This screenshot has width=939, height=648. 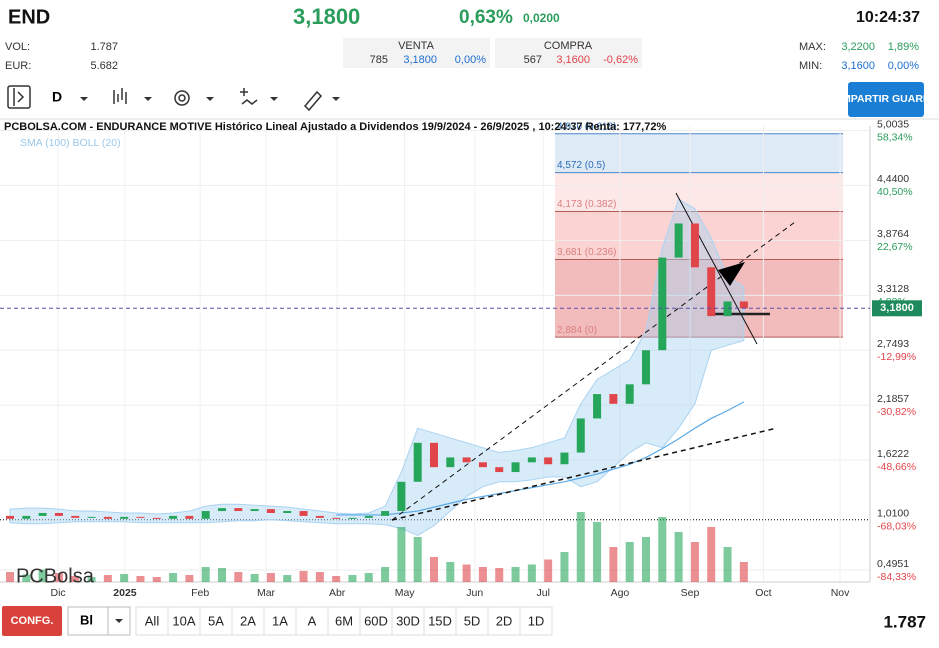 What do you see at coordinates (893, 124) in the screenshot?
I see `y-tick-label: 5,0035` at bounding box center [893, 124].